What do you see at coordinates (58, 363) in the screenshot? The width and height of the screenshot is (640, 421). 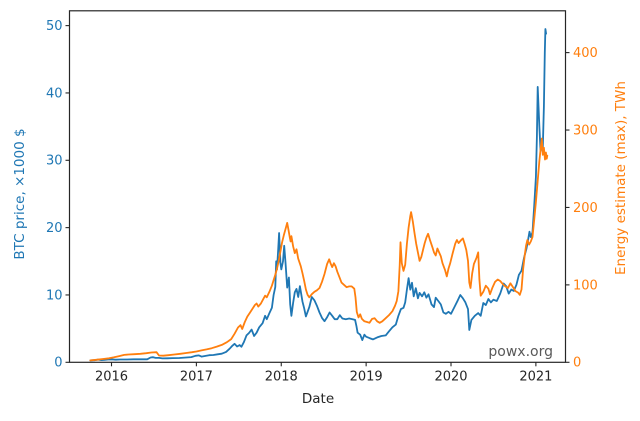 I see `left-tick-label: 0` at bounding box center [58, 363].